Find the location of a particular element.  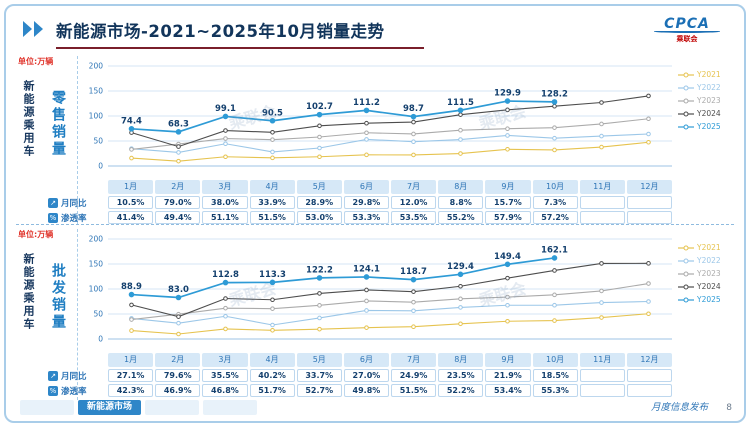

retail-legend: Y2021 Y2022 Y2023 Y2024 Y2025 is located at coordinates (706, 140).